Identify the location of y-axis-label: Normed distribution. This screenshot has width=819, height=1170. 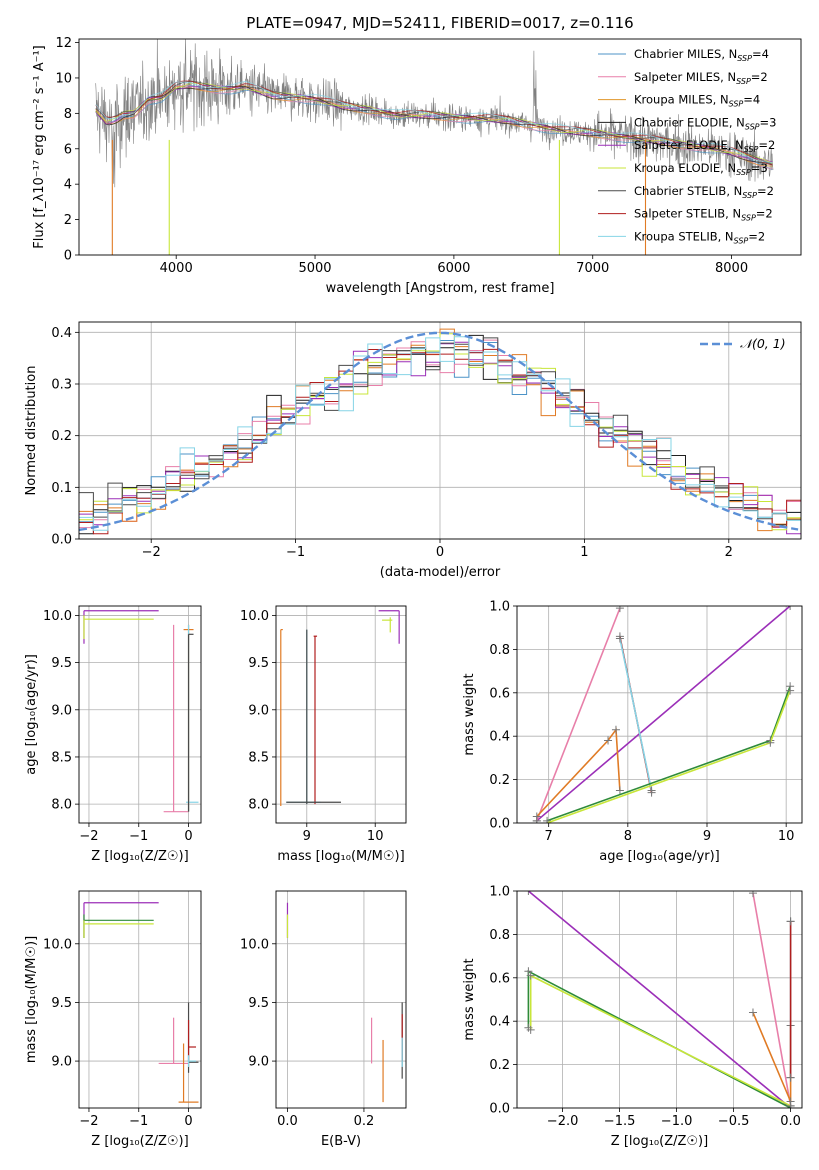
(31, 431).